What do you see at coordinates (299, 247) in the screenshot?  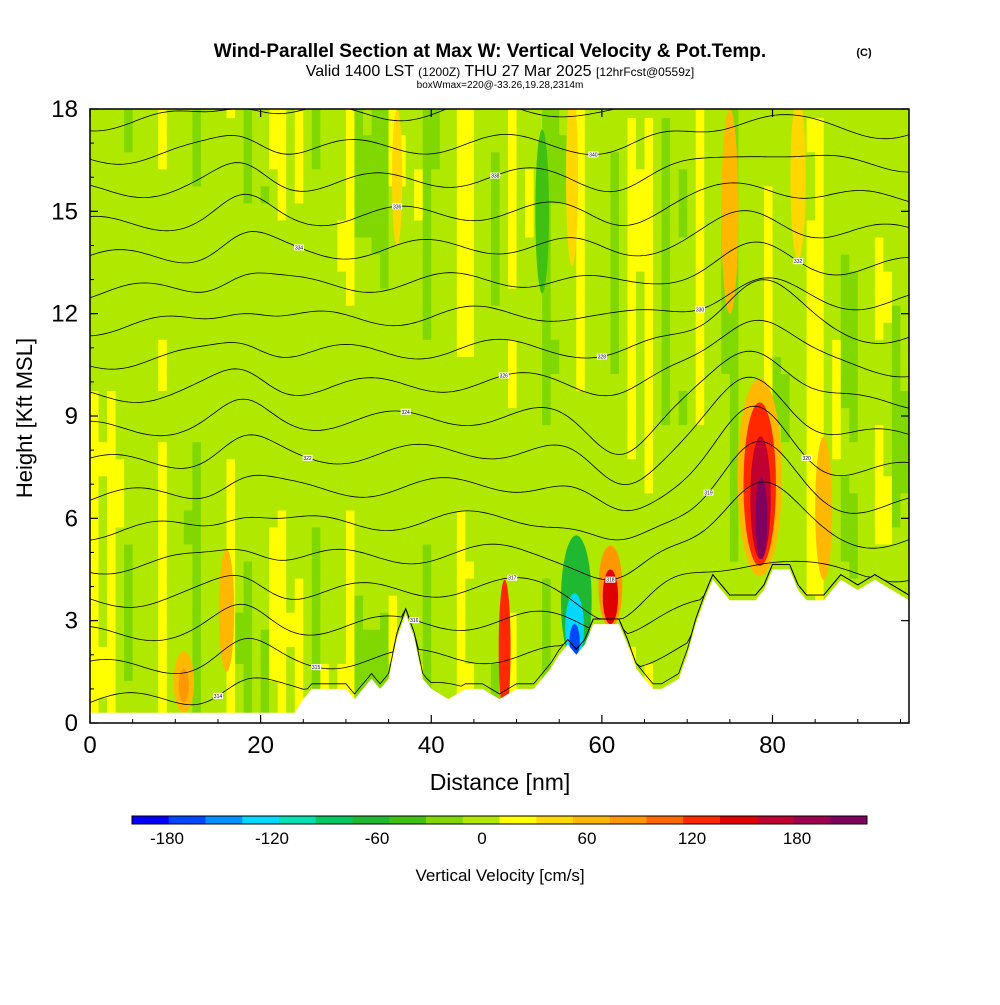 I see `contour-label-bg` at bounding box center [299, 247].